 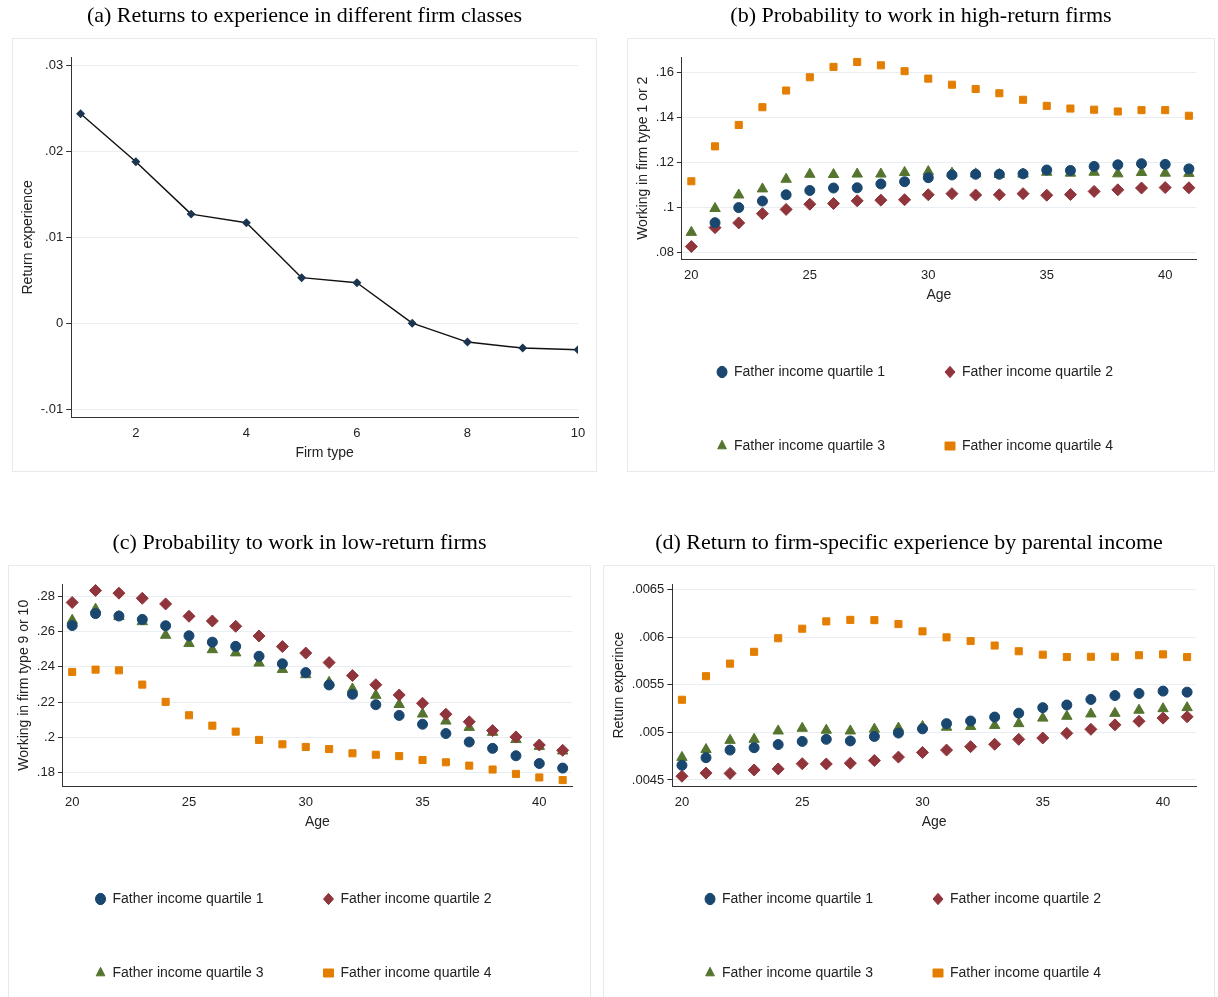 I want to click on x-tick-label: 6, so click(x=357, y=432).